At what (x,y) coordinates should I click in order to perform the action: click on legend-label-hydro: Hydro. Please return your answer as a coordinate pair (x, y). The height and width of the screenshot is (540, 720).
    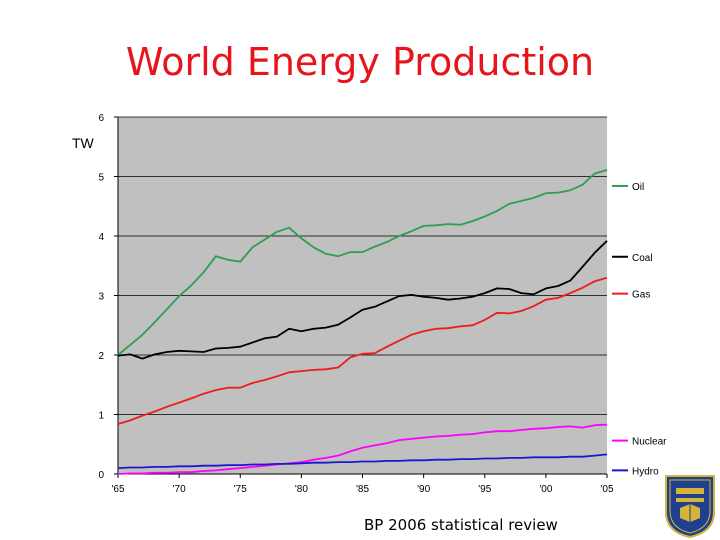
    Looking at the image, I should click on (645, 471).